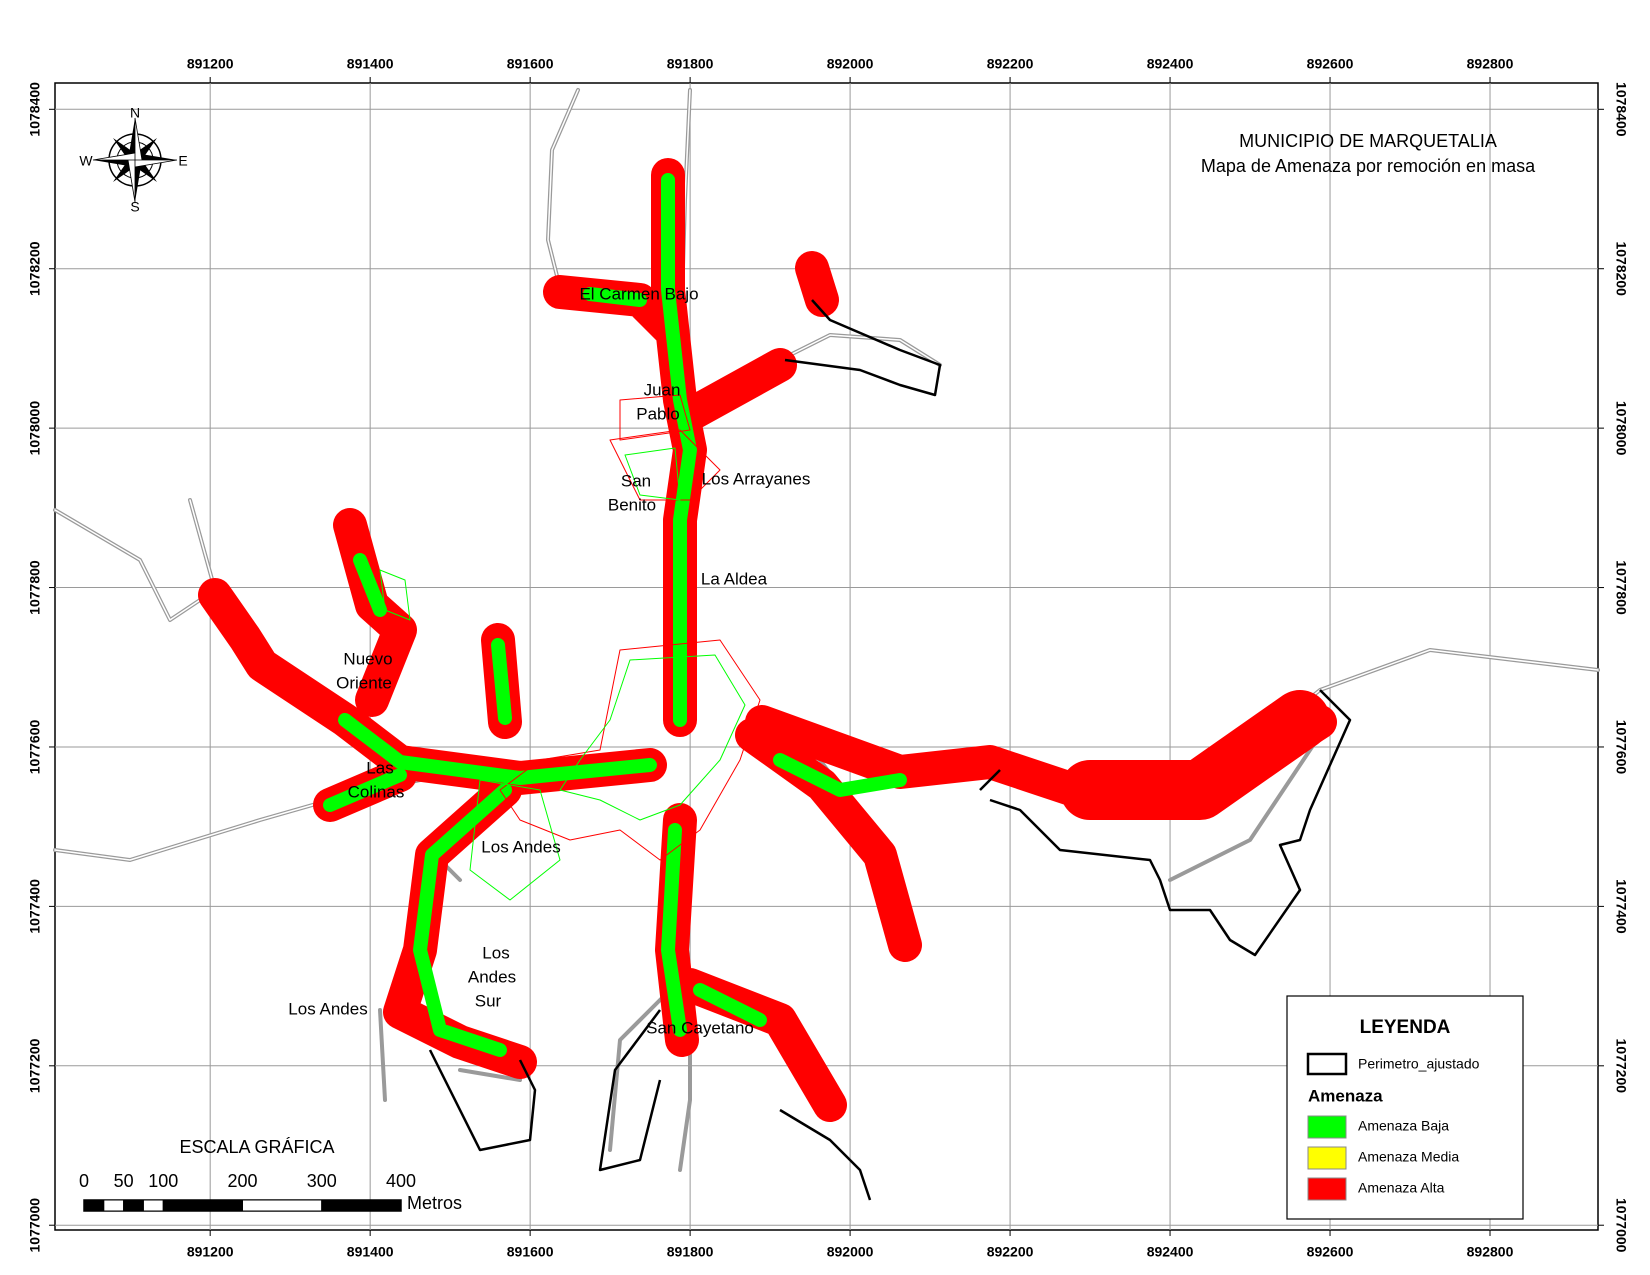  I want to click on compass-e: E, so click(182, 161).